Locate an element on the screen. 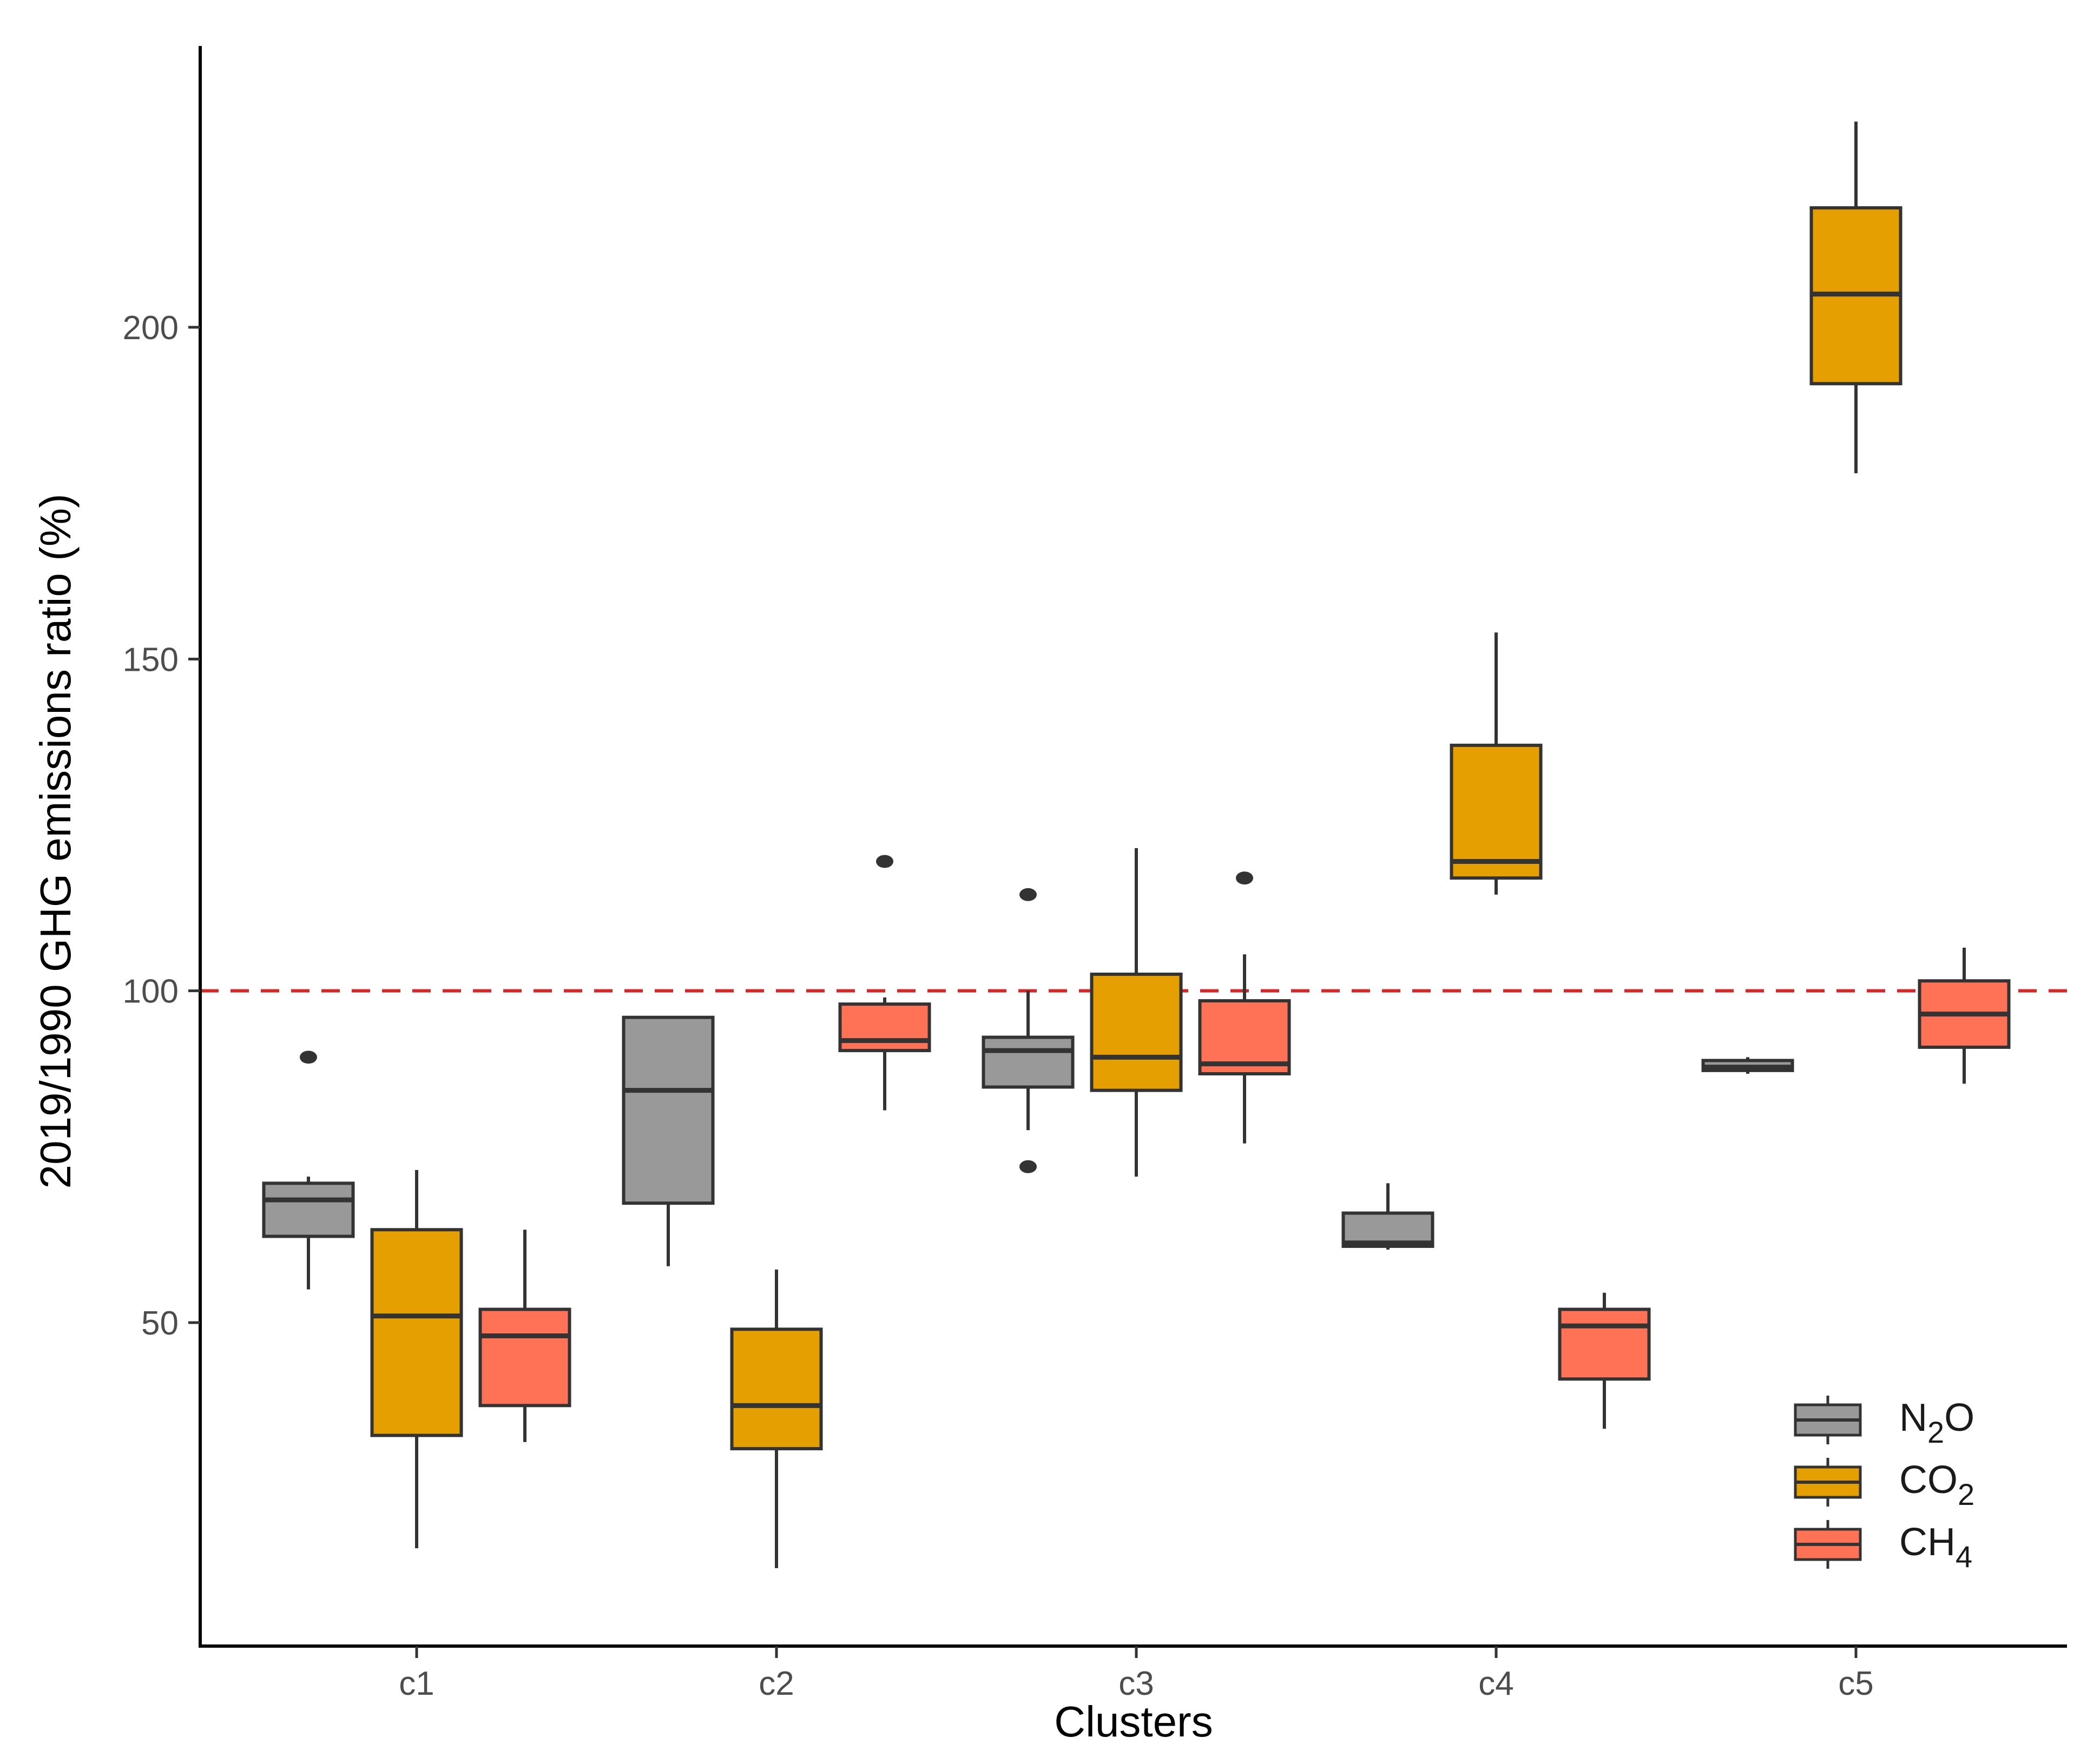  box-n2o-c2 is located at coordinates (668, 1140).